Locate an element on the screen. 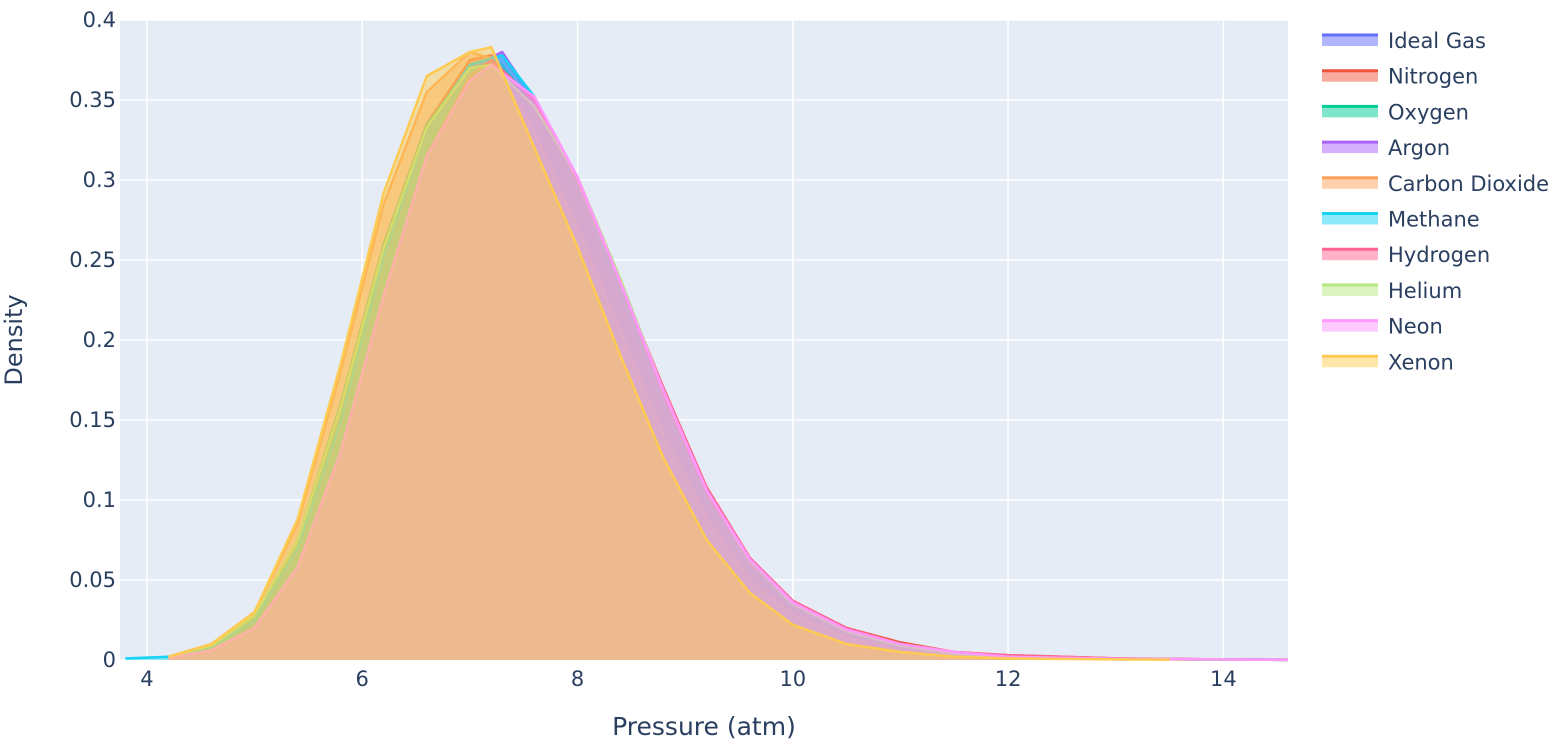 The height and width of the screenshot is (747, 1563). legend-label: Argon is located at coordinates (1419, 148).